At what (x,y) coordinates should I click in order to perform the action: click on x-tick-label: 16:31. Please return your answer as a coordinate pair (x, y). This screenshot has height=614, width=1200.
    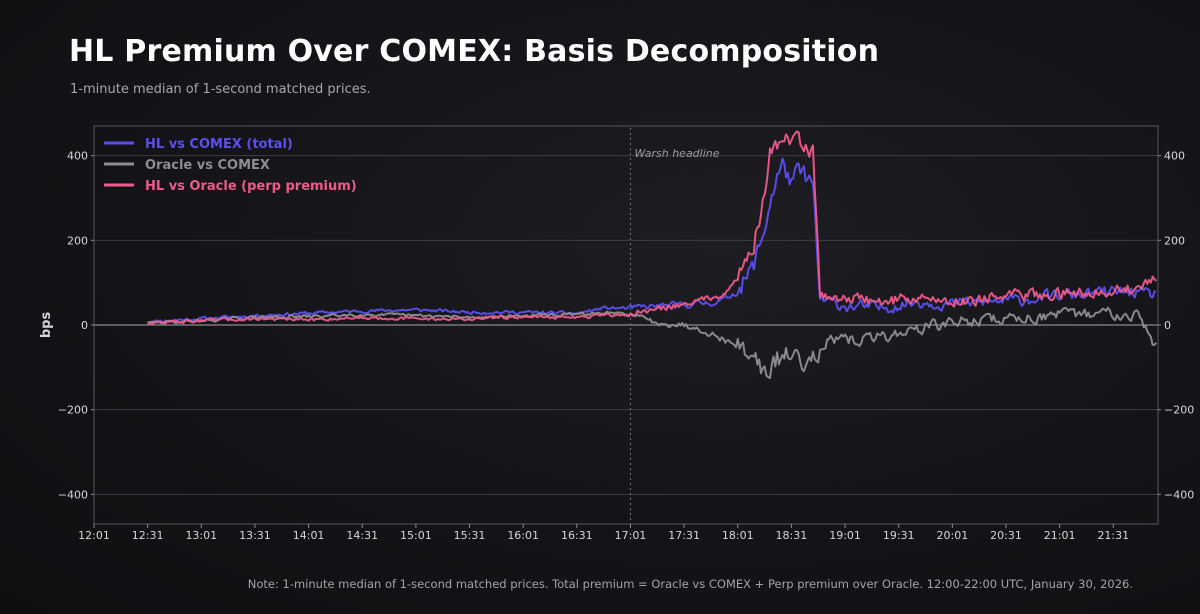
    Looking at the image, I should click on (577, 535).